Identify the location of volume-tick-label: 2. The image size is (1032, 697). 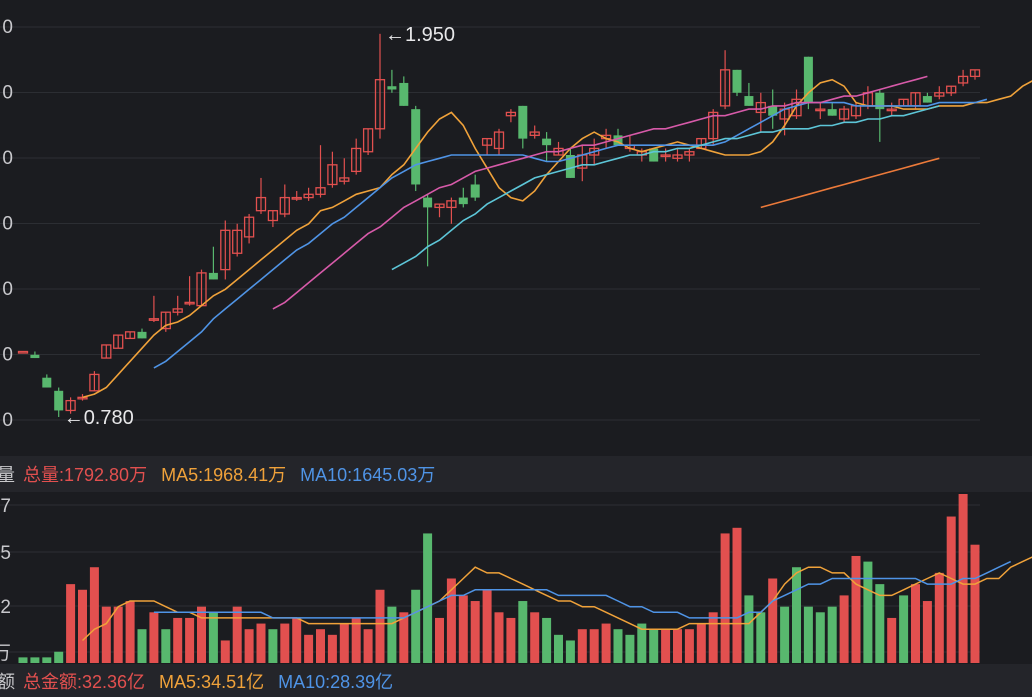
(5, 607).